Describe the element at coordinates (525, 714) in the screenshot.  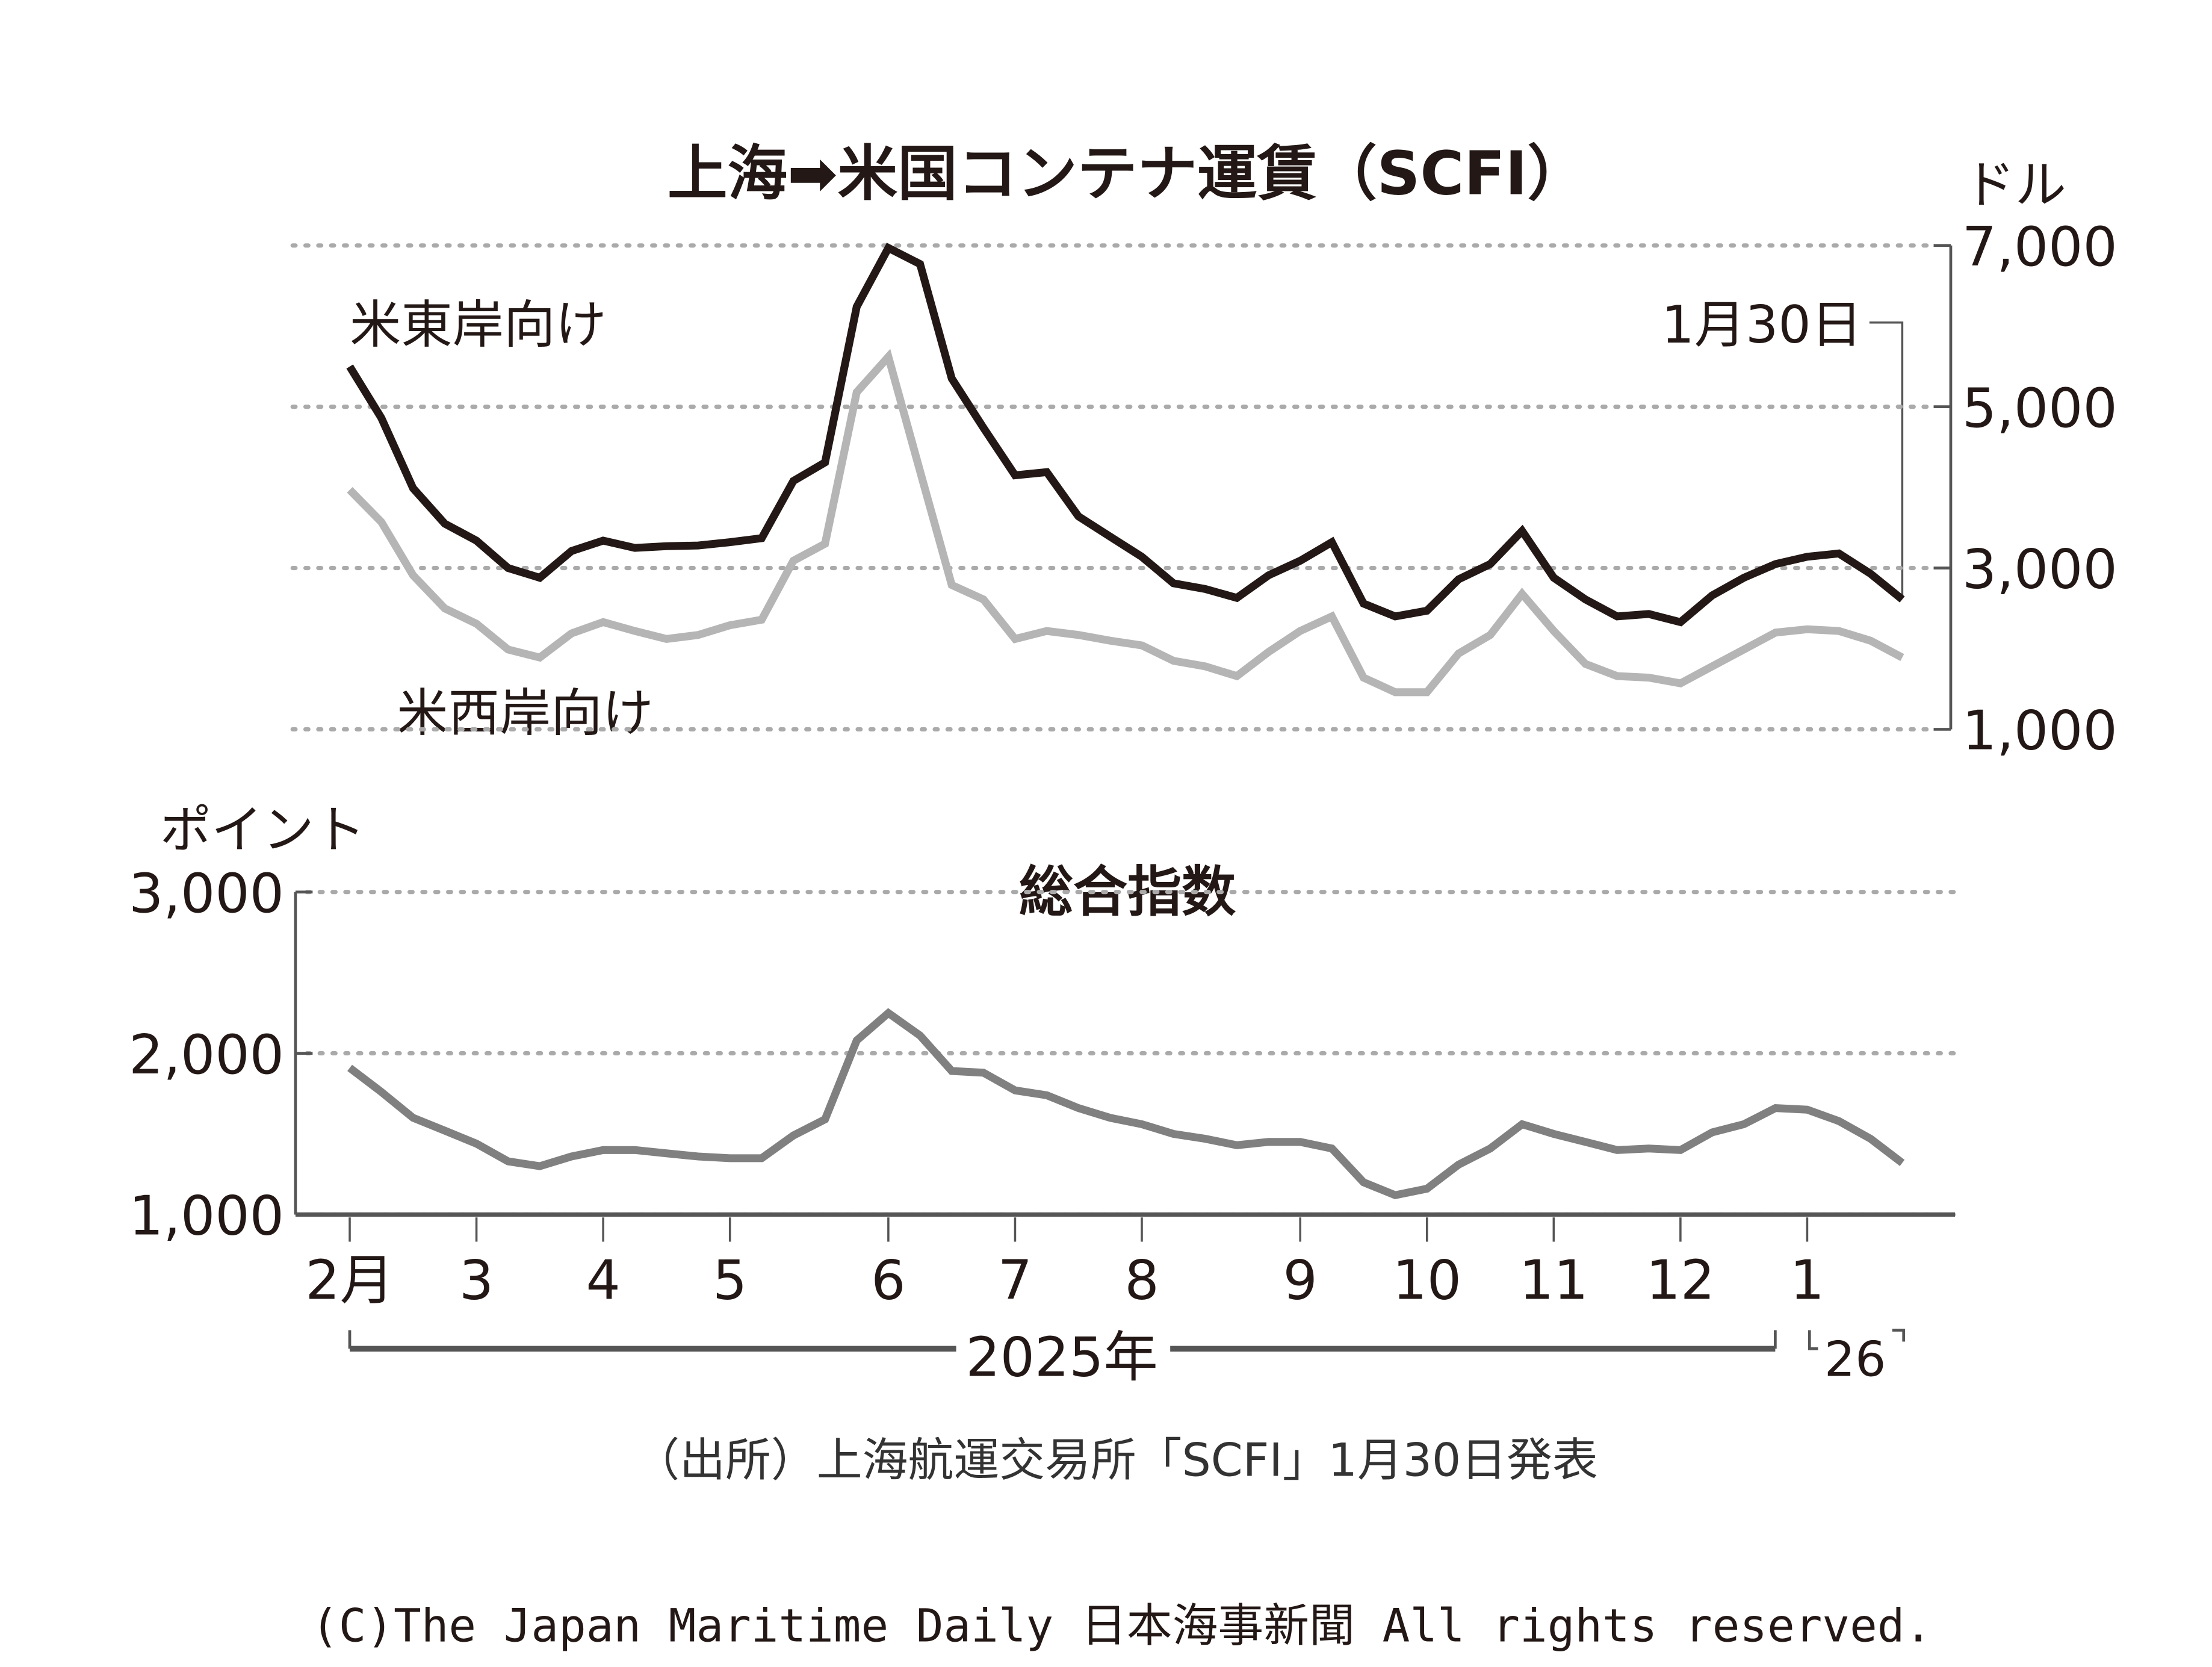
I see `legend-west-coast: 米西岸向け` at that location.